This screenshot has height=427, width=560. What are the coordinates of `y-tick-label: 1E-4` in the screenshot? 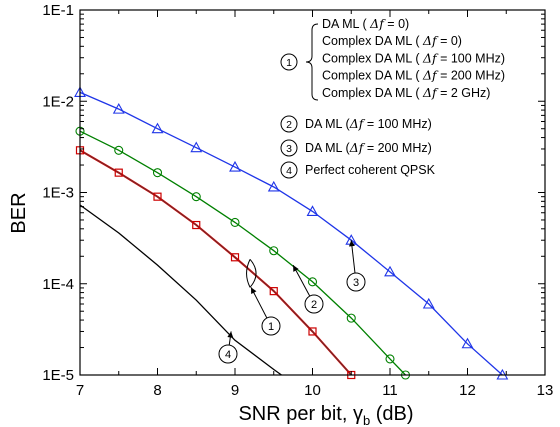 It's located at (58, 284).